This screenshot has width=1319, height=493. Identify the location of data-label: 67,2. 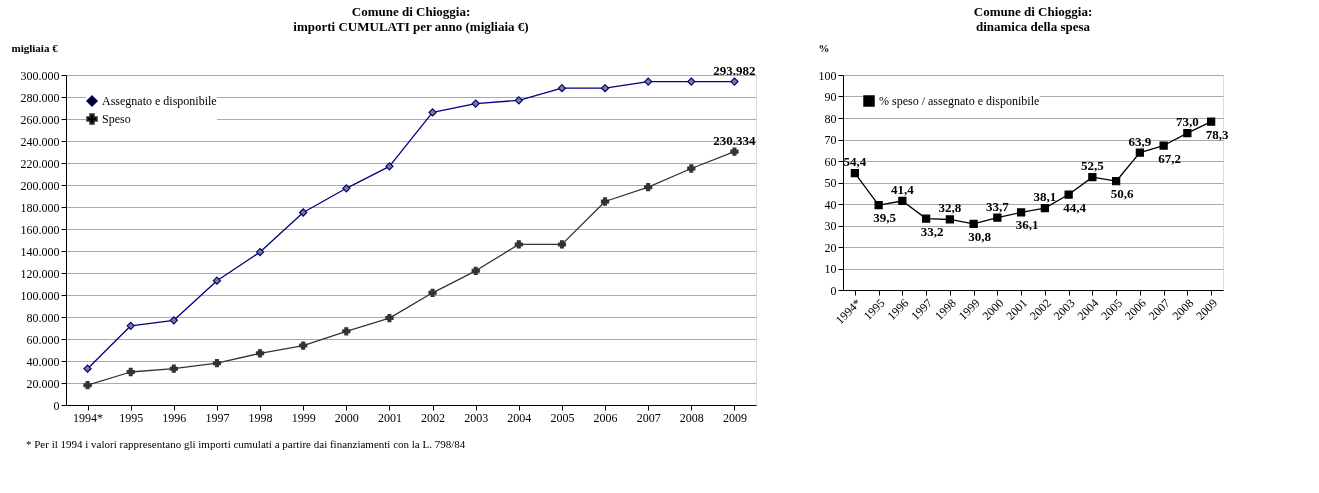
(1169, 158).